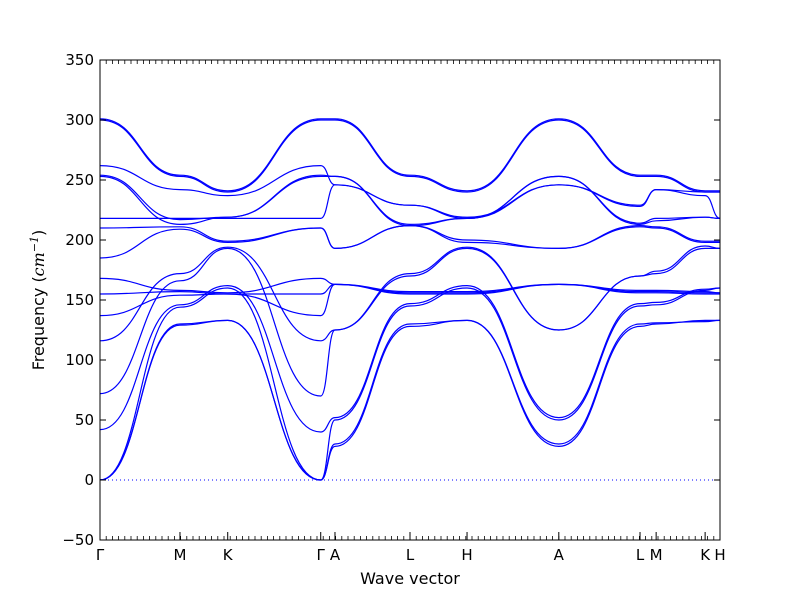 The height and width of the screenshot is (600, 800). I want to click on y-axis-label: Frequency (cm−1), so click(38, 300).